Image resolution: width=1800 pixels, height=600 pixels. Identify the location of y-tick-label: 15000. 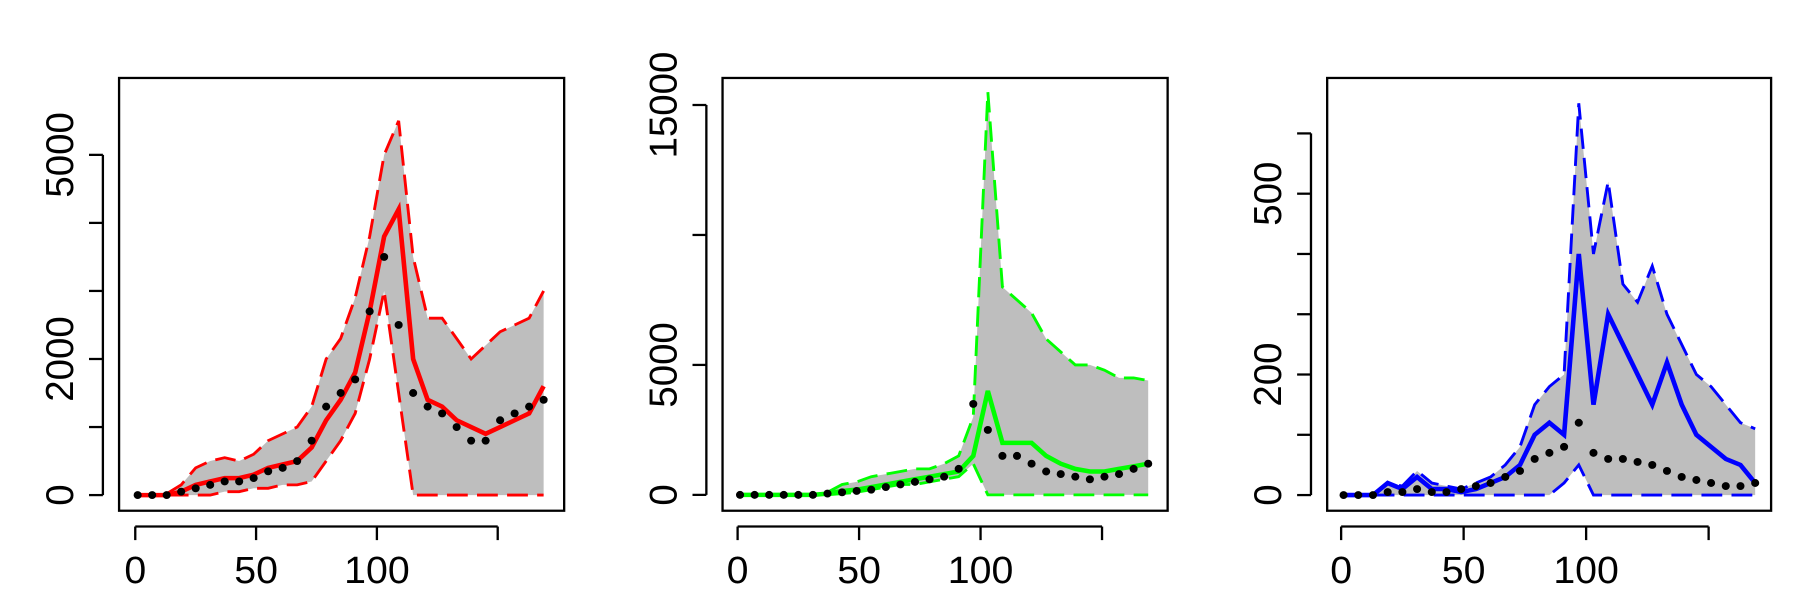
(663, 105).